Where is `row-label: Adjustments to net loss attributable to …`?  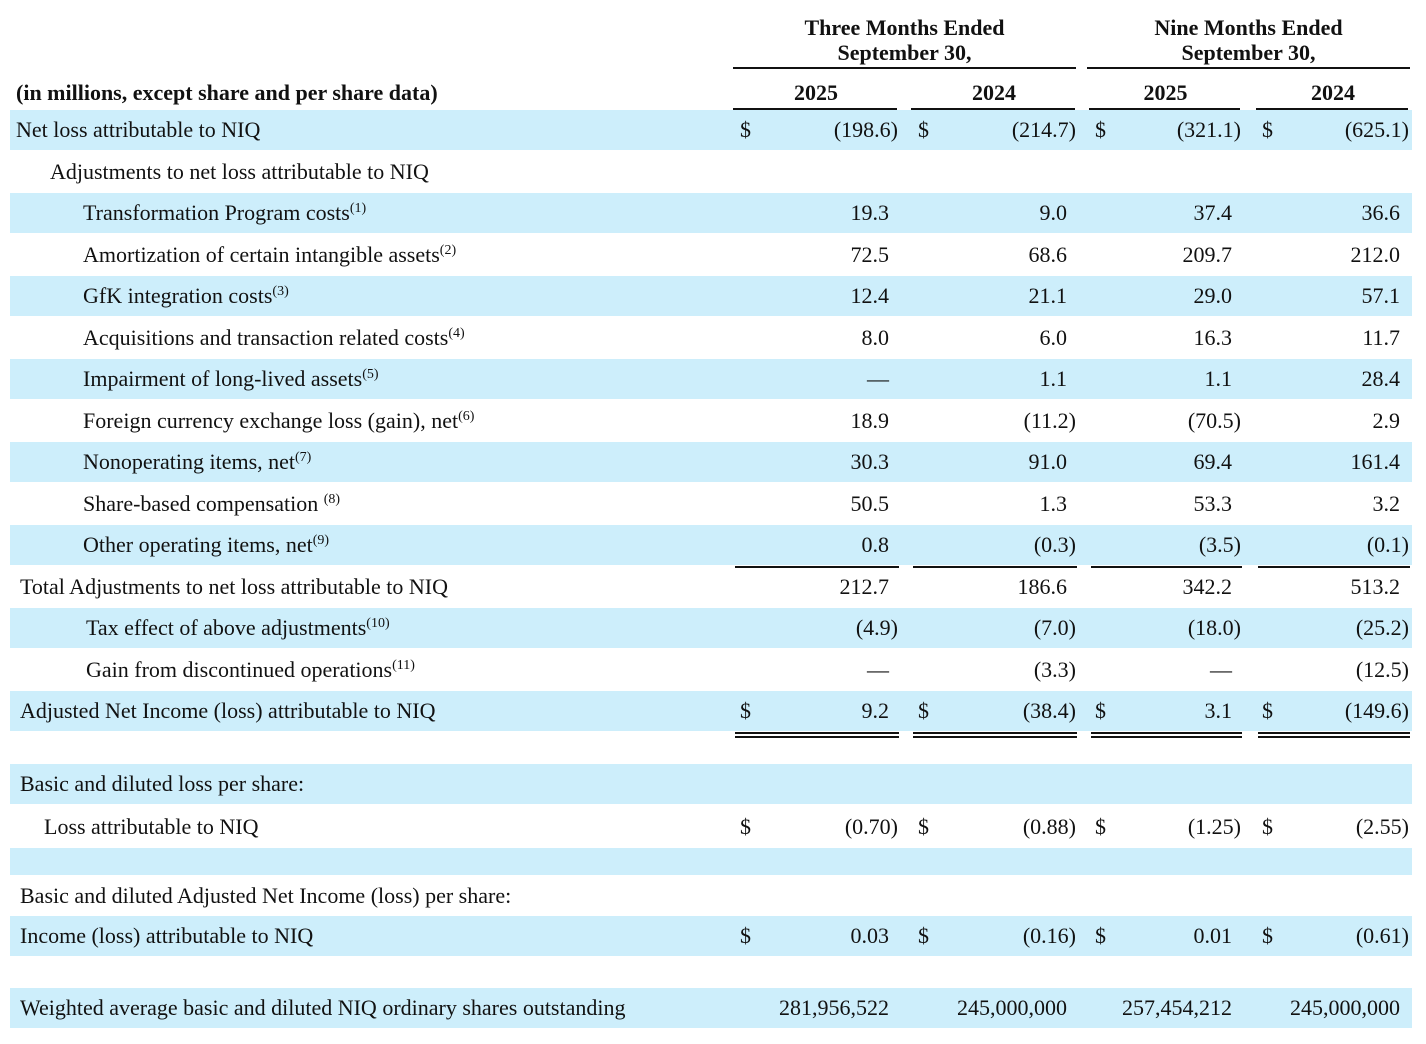
row-label: Adjustments to net loss attributable to … is located at coordinates (239, 172).